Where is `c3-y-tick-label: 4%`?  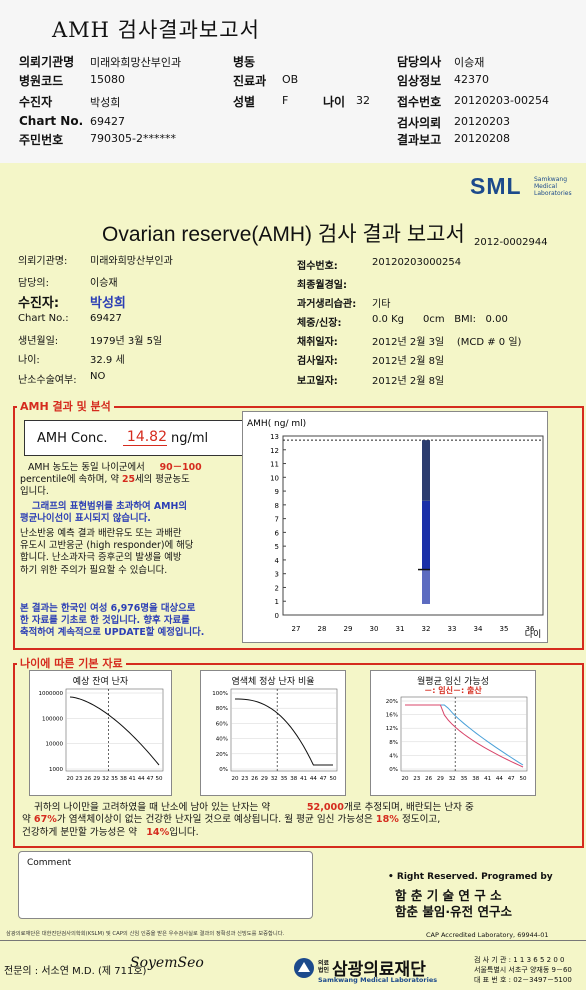 c3-y-tick-label: 4% is located at coordinates (393, 756).